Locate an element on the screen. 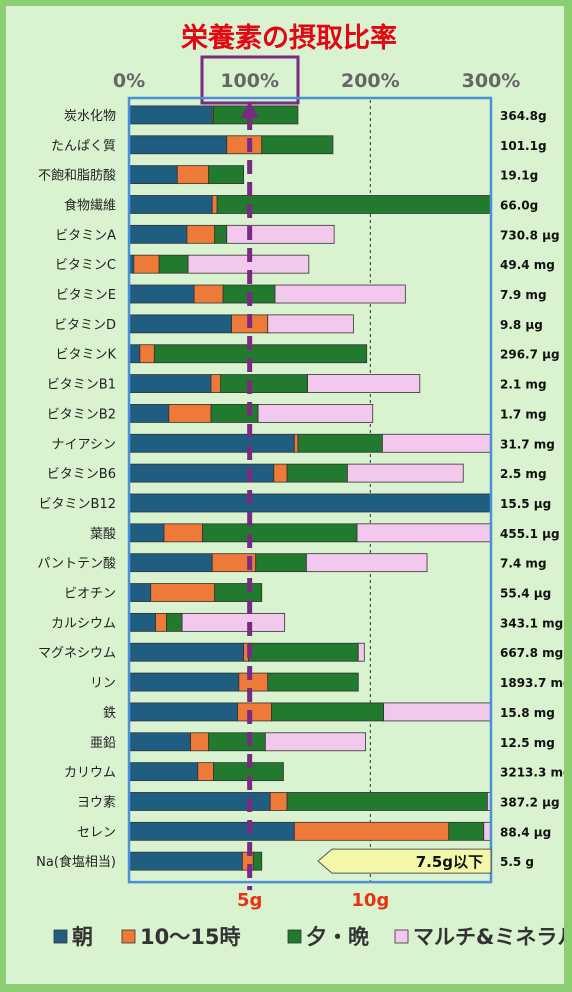 The height and width of the screenshot is (992, 572). row-label: 鉄 is located at coordinates (109, 713).